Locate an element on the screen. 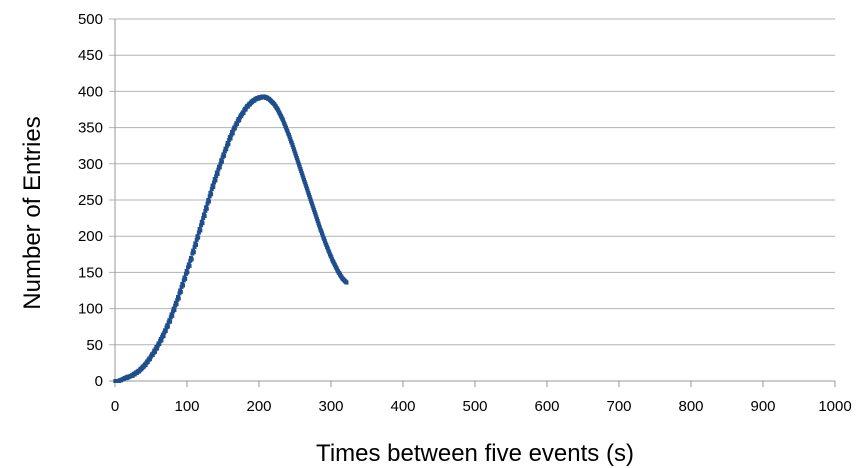 The width and height of the screenshot is (856, 468). x-tick-label: 100 is located at coordinates (186, 406).